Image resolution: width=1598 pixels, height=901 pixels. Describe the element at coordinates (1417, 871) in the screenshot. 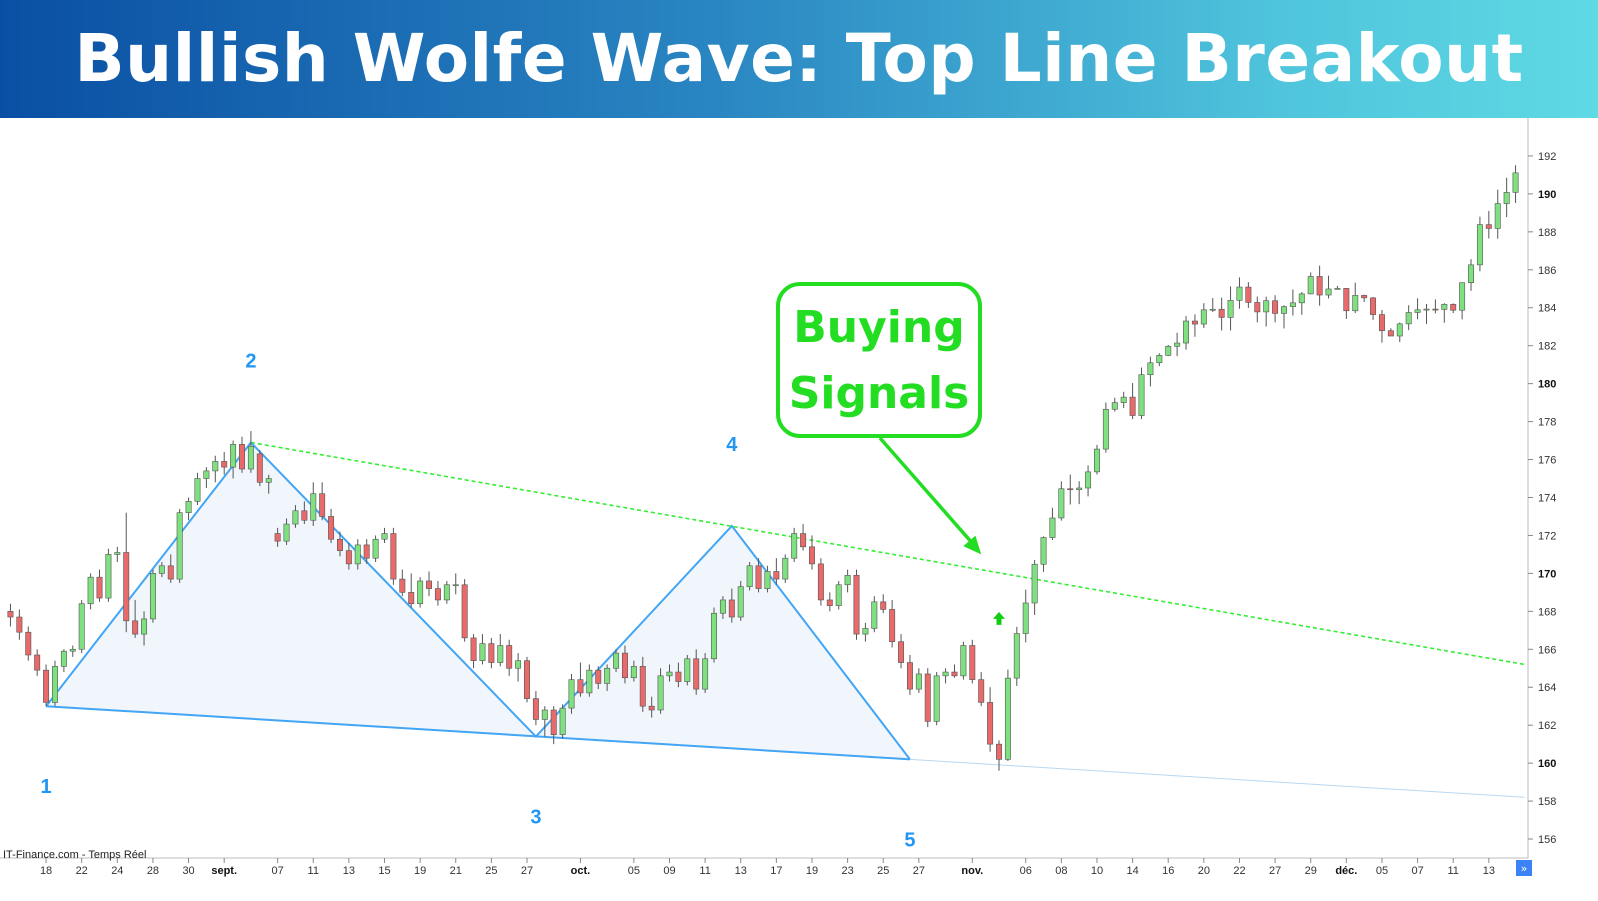

I see `x-tick-label: 07` at that location.